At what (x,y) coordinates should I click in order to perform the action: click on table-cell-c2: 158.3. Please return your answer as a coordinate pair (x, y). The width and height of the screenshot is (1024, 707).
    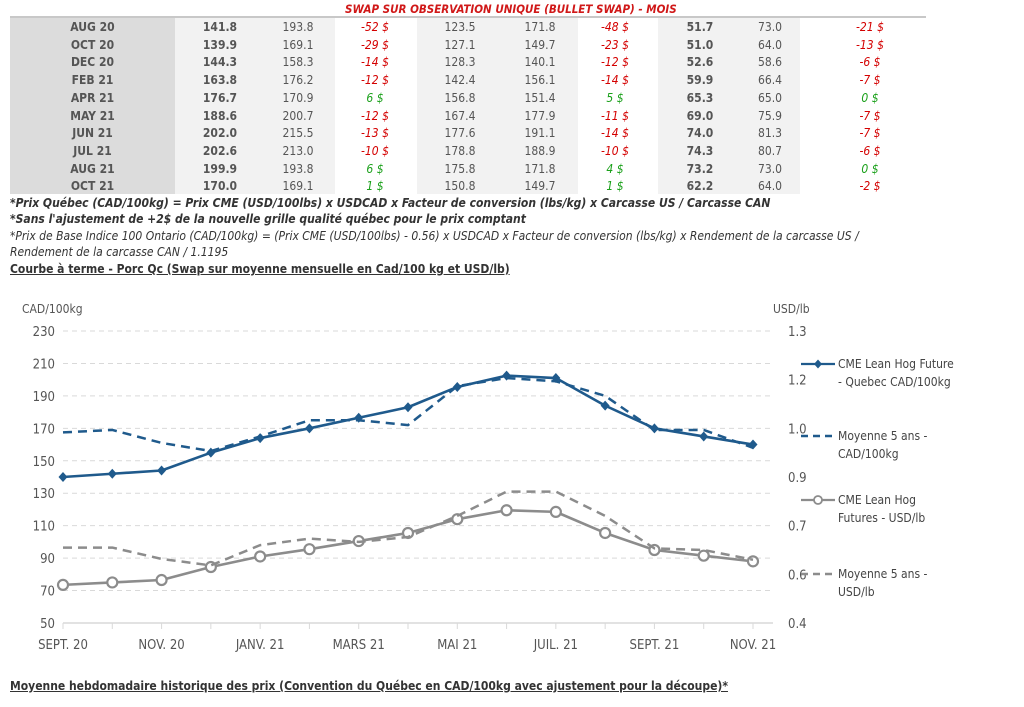
    Looking at the image, I should click on (298, 62).